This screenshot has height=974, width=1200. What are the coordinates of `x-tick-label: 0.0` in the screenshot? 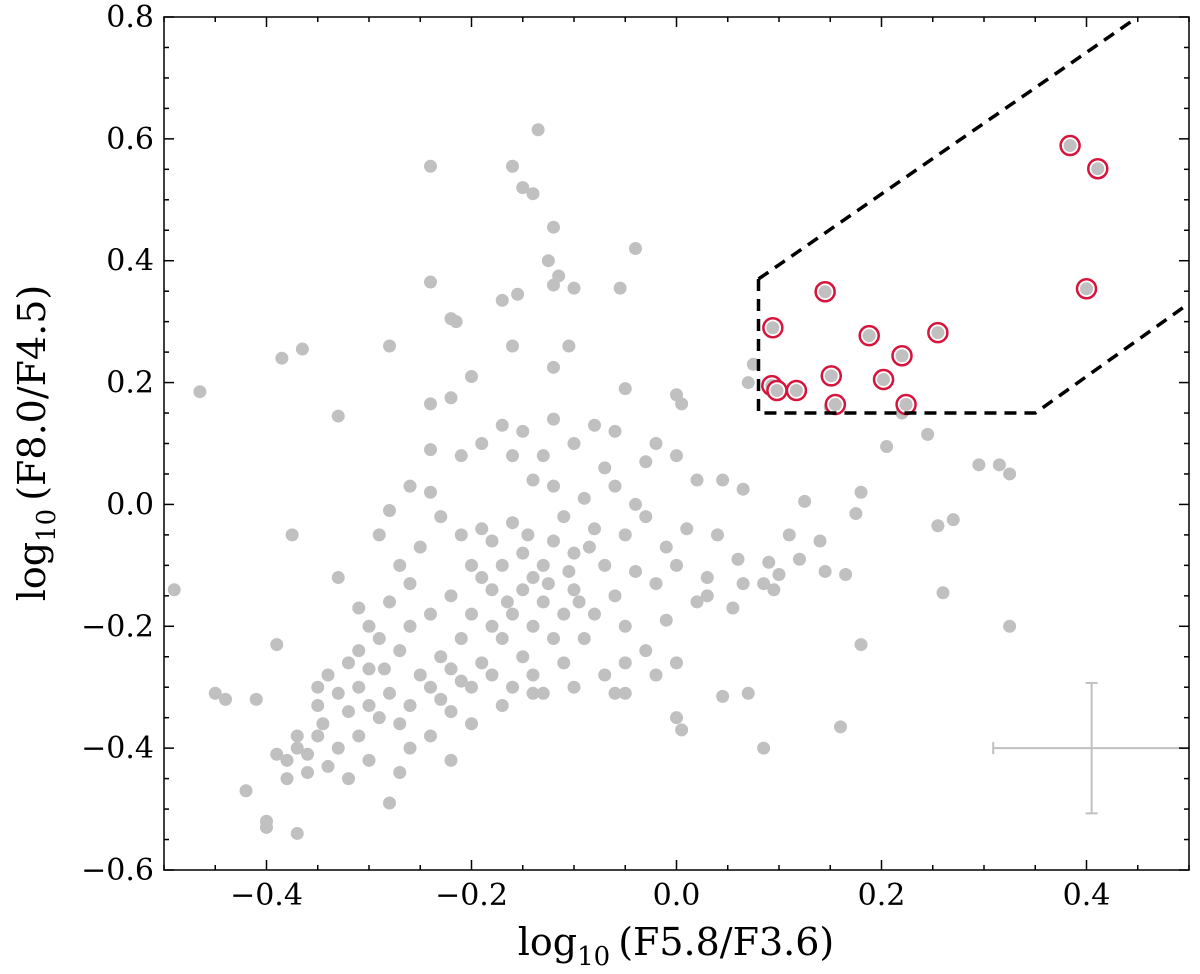 It's located at (677, 895).